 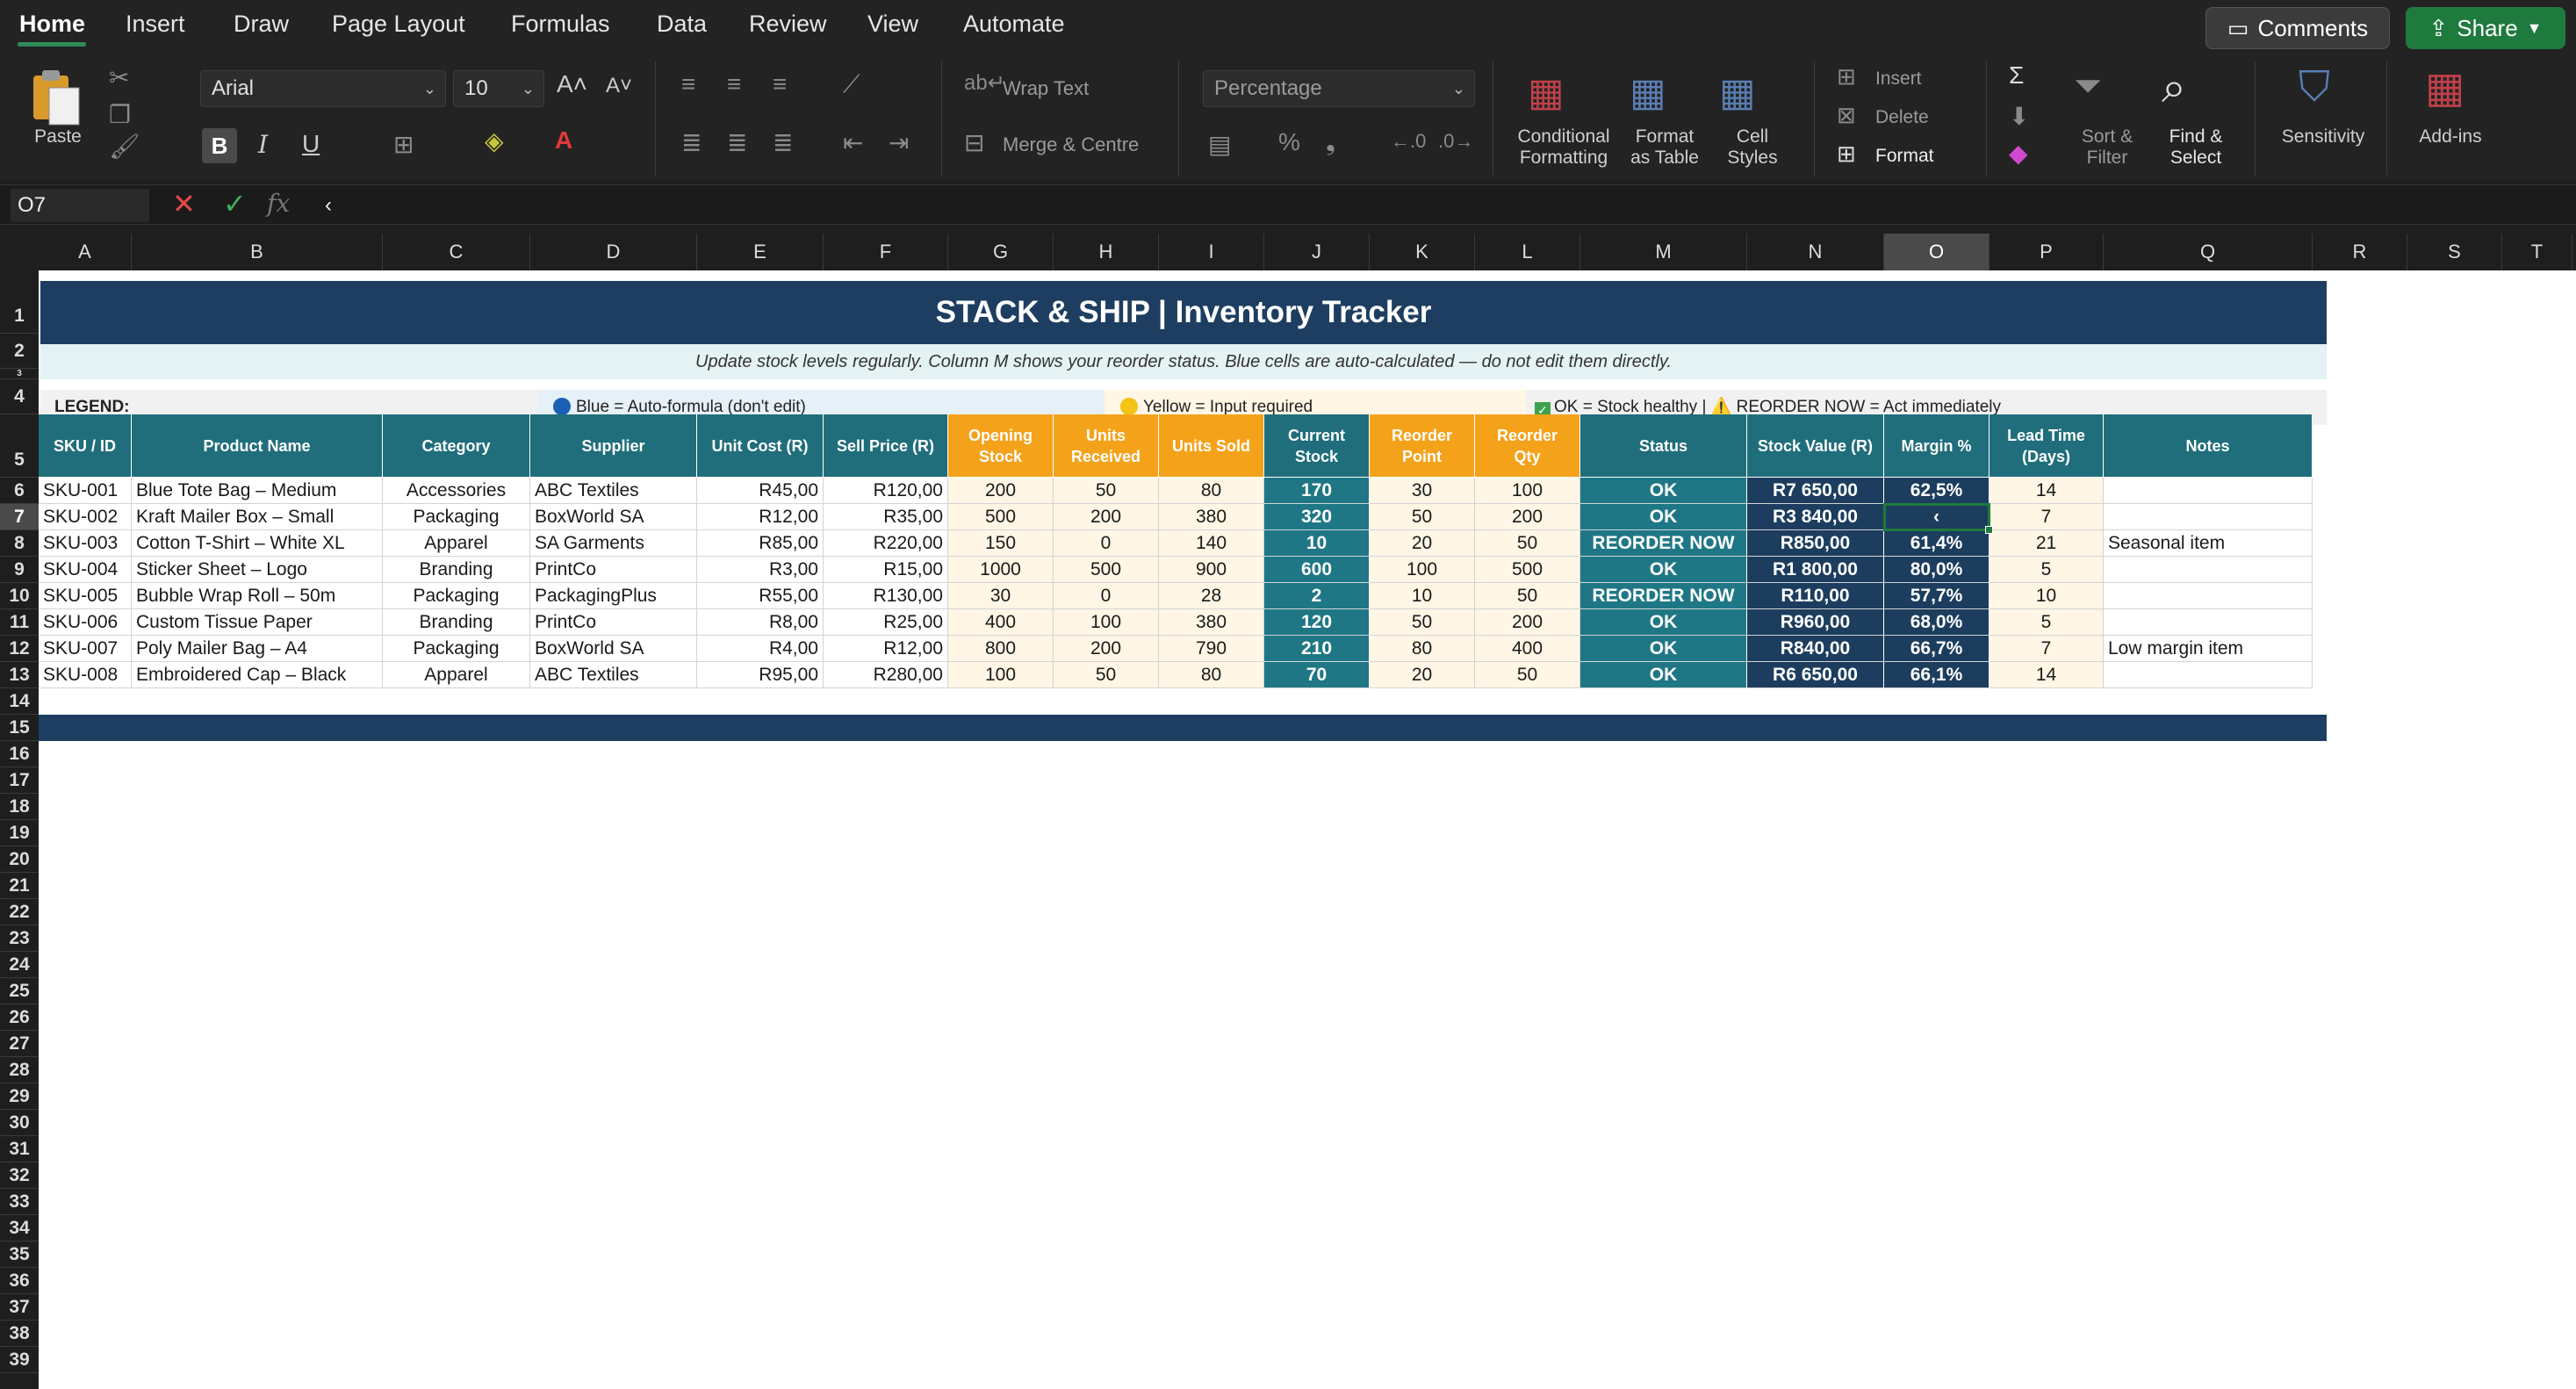 What do you see at coordinates (85, 491) in the screenshot?
I see `cell-sku: SKU-001` at bounding box center [85, 491].